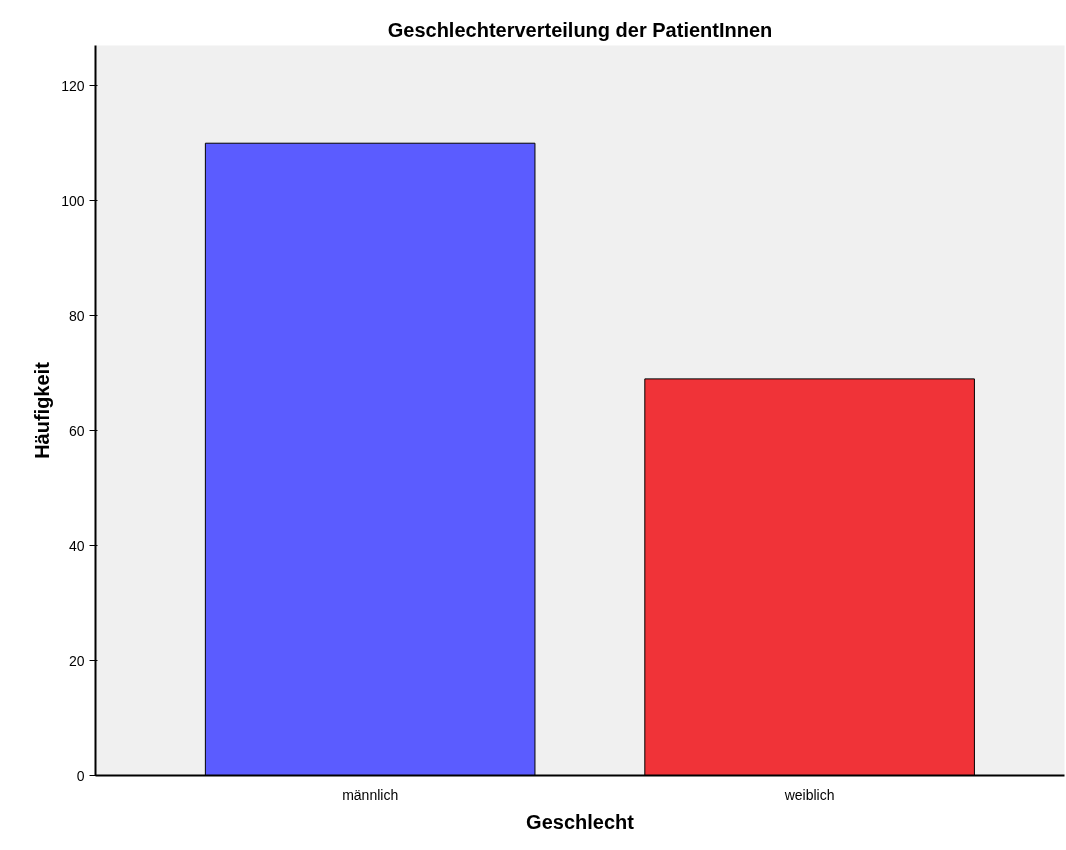 The width and height of the screenshot is (1066, 850). What do you see at coordinates (76, 660) in the screenshot?
I see `y-tick-label: 20` at bounding box center [76, 660].